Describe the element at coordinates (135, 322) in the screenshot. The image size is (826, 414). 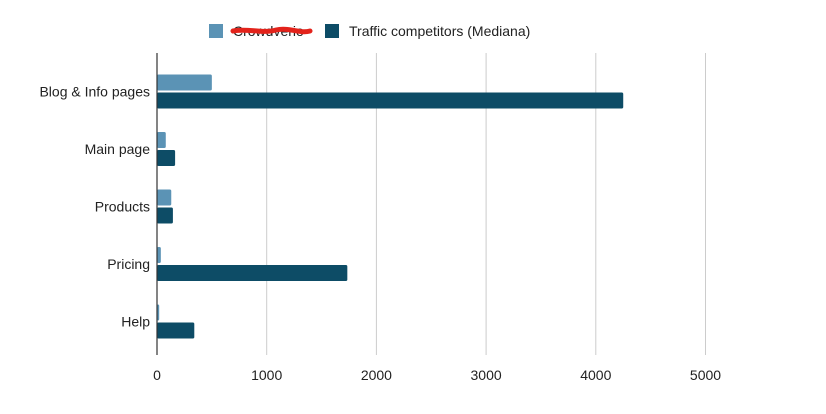
I see `category-label: Help` at that location.